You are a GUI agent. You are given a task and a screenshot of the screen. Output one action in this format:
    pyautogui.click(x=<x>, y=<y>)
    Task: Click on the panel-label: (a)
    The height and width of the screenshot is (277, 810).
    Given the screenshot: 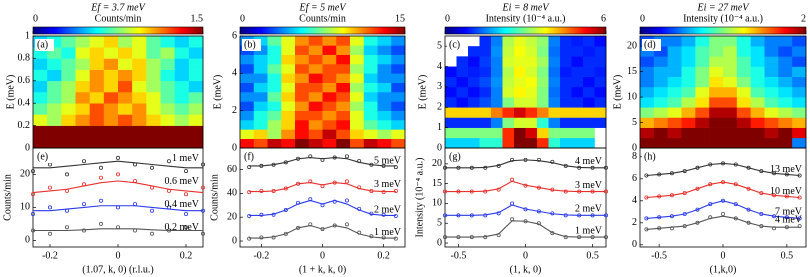 What is the action you would take?
    pyautogui.click(x=42, y=44)
    